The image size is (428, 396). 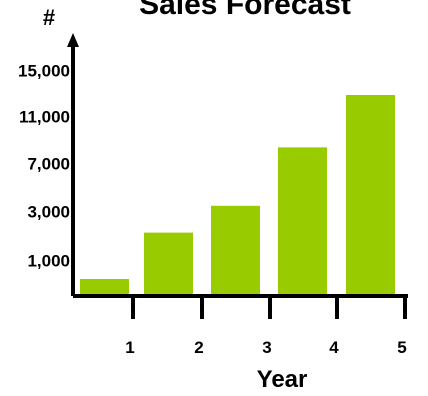 What do you see at coordinates (44, 116) in the screenshot?
I see `y-tick-label-11000: 11,000` at bounding box center [44, 116].